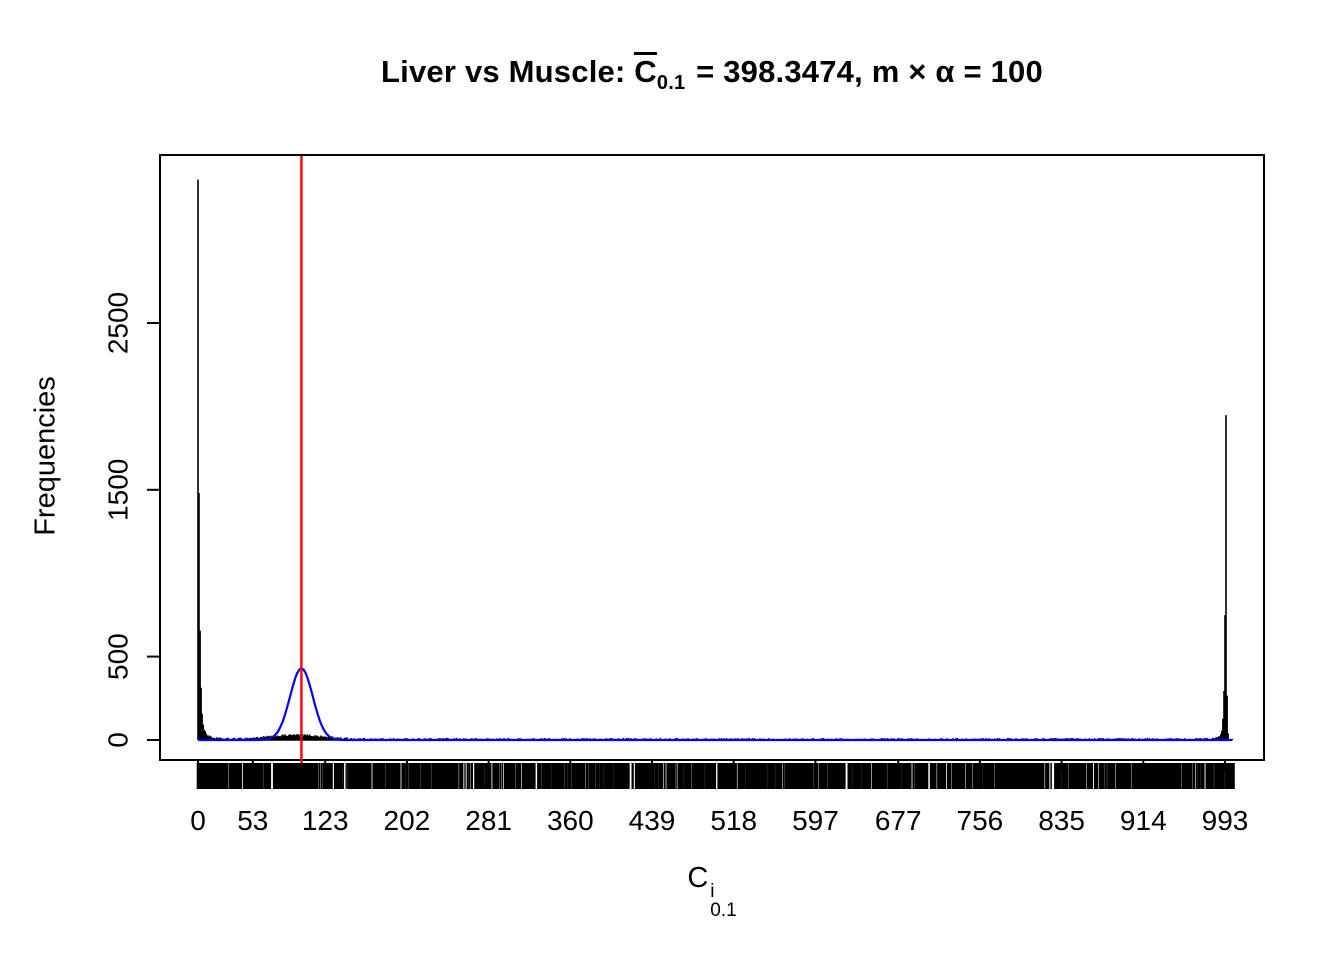 Image resolution: width=1344 pixels, height=960 pixels. Describe the element at coordinates (1061, 820) in the screenshot. I see `x-tick-label: 835` at that location.